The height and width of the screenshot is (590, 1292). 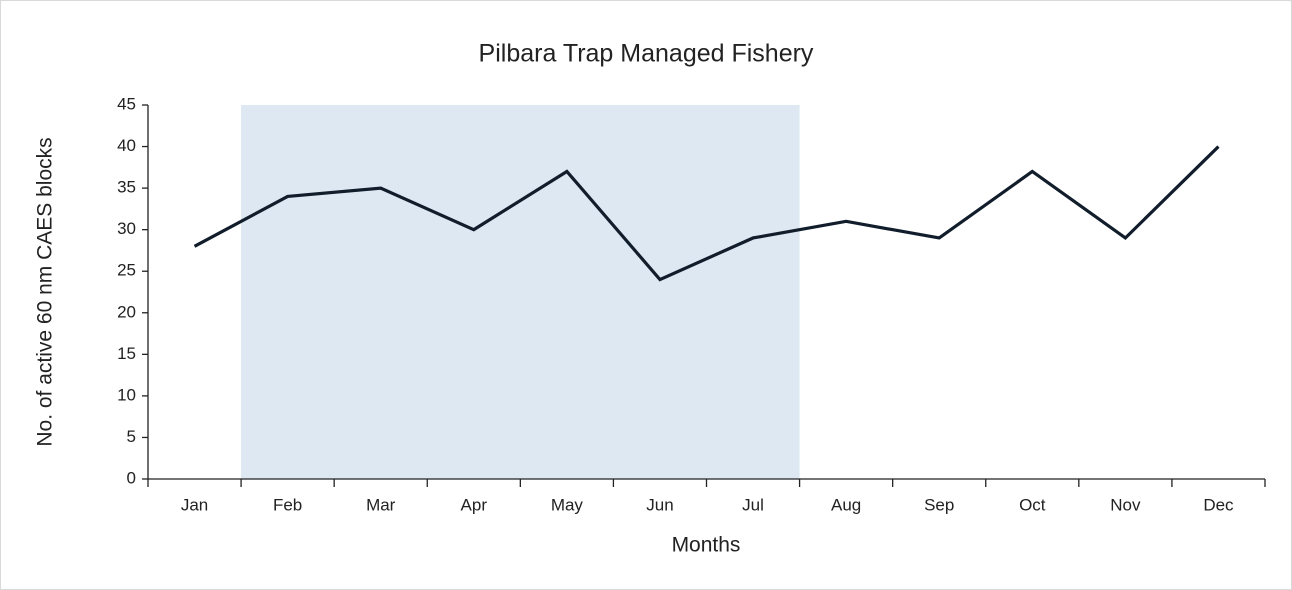 What do you see at coordinates (126, 187) in the screenshot?
I see `y-tick-label: 35` at bounding box center [126, 187].